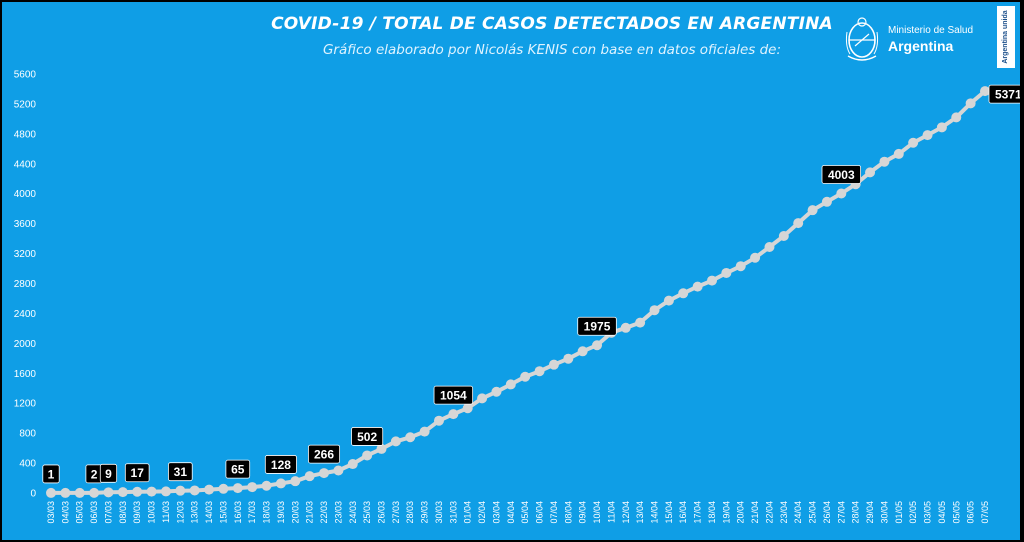 The width and height of the screenshot is (1024, 542). I want to click on x-tick-label: 18/04, so click(712, 512).